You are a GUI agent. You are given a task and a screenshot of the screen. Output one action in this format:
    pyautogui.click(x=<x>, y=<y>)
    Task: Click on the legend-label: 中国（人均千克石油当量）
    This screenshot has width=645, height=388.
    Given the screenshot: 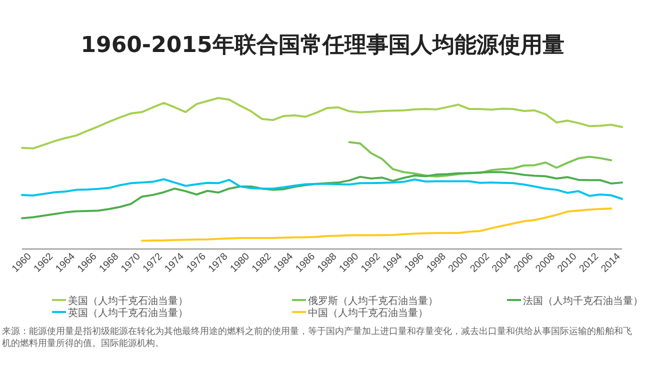 What is the action you would take?
    pyautogui.click(x=368, y=313)
    